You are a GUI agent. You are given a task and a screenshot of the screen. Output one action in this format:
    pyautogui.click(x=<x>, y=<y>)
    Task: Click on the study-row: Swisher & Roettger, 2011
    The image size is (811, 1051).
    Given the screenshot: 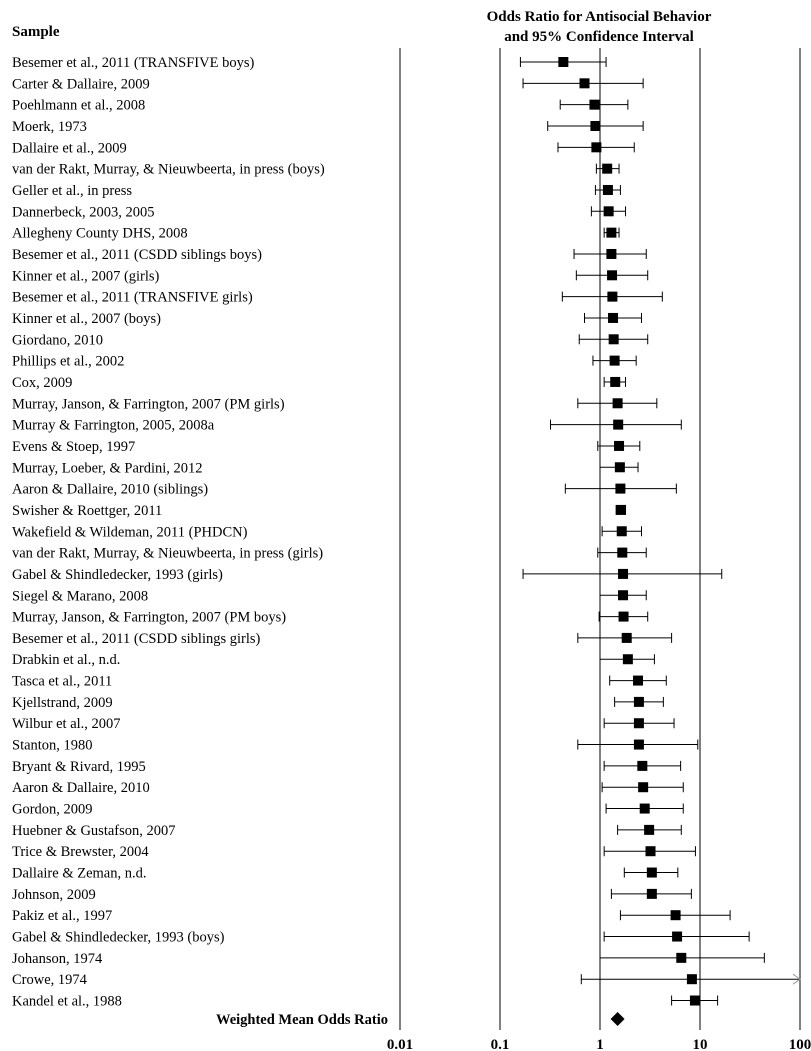 What is the action you would take?
    pyautogui.click(x=319, y=511)
    